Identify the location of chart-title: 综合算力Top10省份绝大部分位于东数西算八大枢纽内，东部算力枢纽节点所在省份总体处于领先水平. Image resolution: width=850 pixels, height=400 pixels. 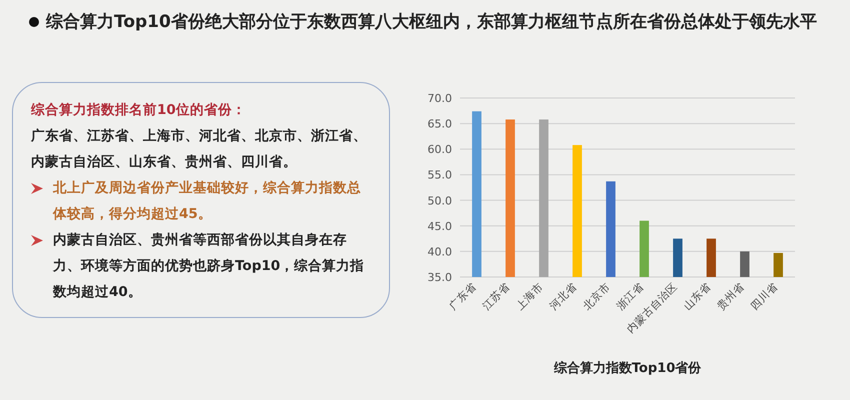
(431, 22).